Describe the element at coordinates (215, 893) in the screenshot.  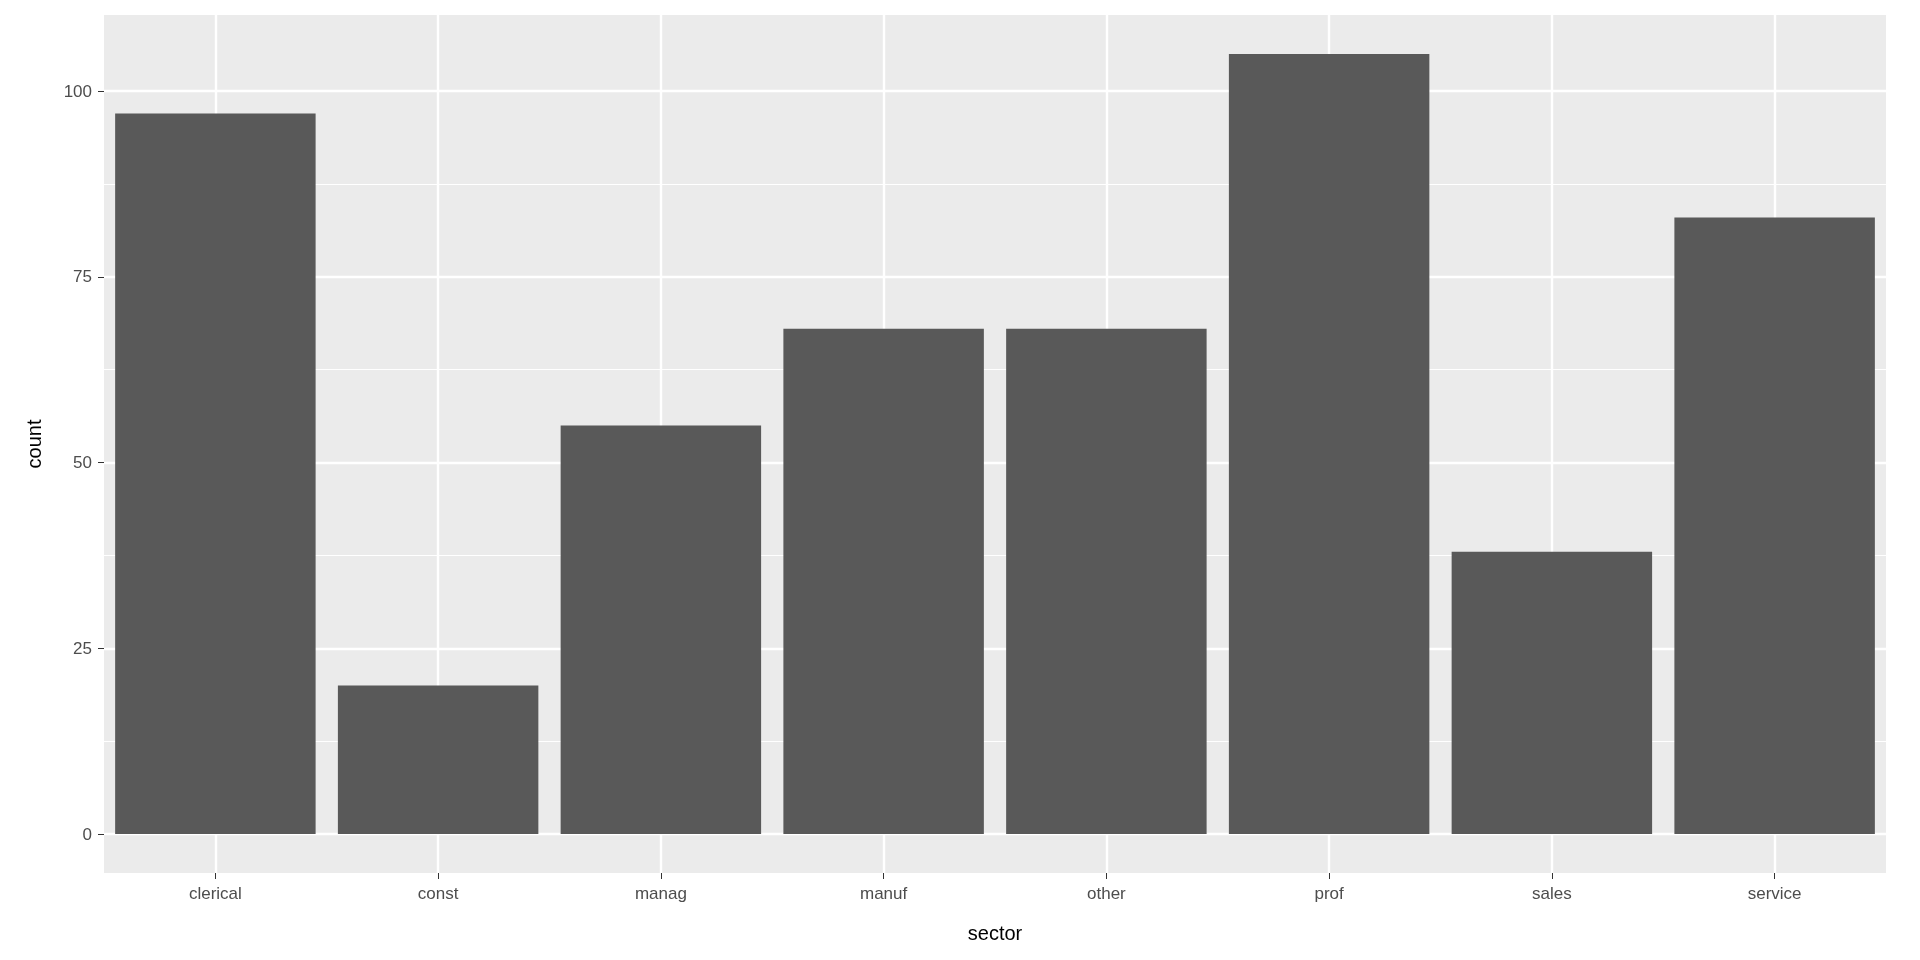
I see `x-tick-label: clerical` at that location.